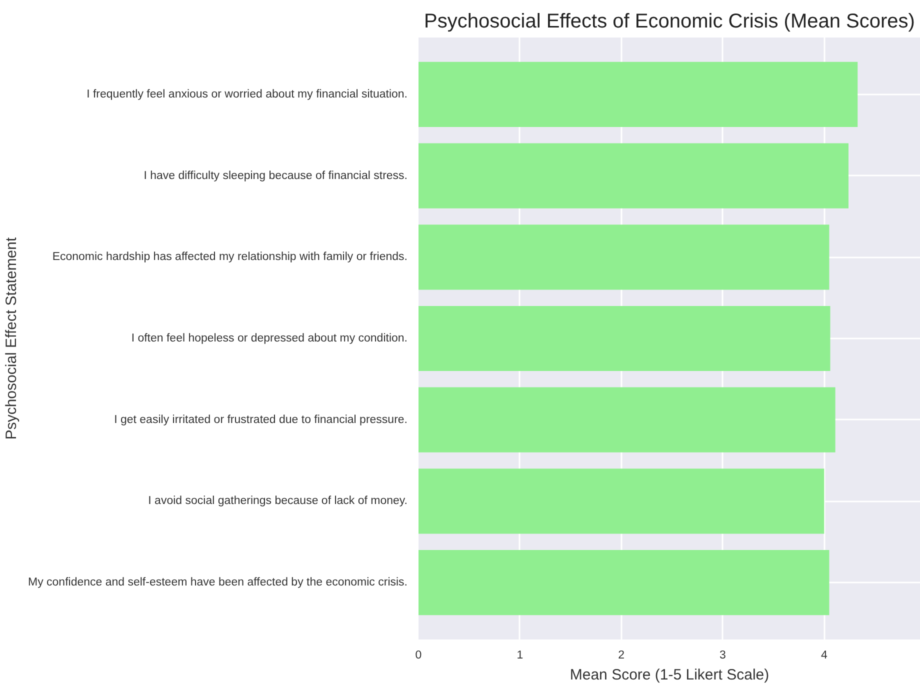 Image resolution: width=920 pixels, height=686 pixels. What do you see at coordinates (269, 338) in the screenshot?
I see `y-tick-label: I often feel hopeless or depressed about my condition.` at bounding box center [269, 338].